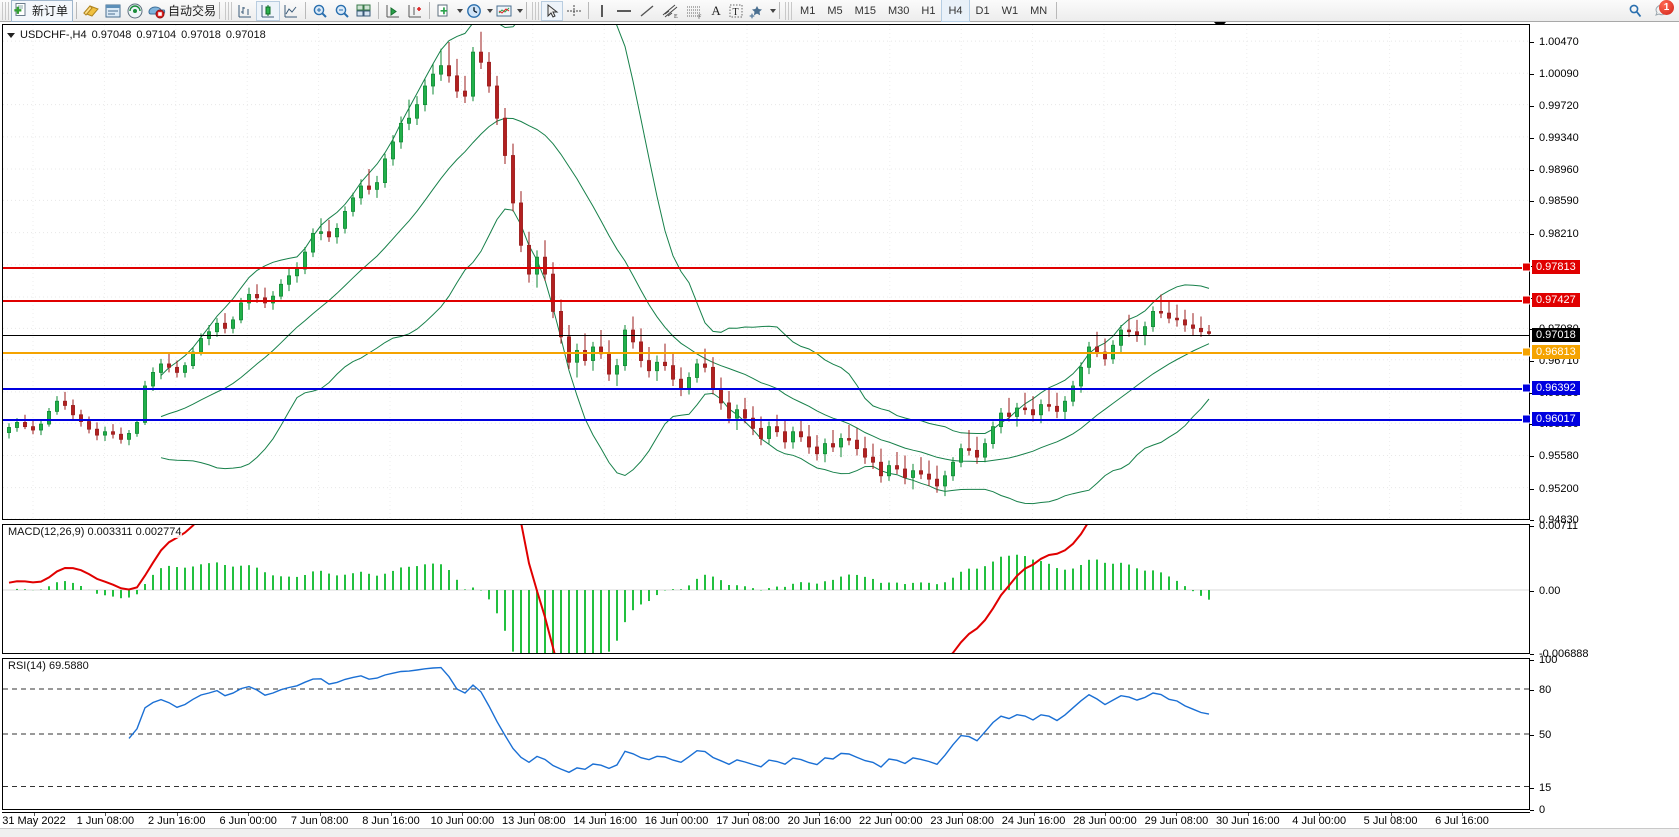 This screenshot has height=837, width=1679. I want to click on trendline-icon, so click(647, 11).